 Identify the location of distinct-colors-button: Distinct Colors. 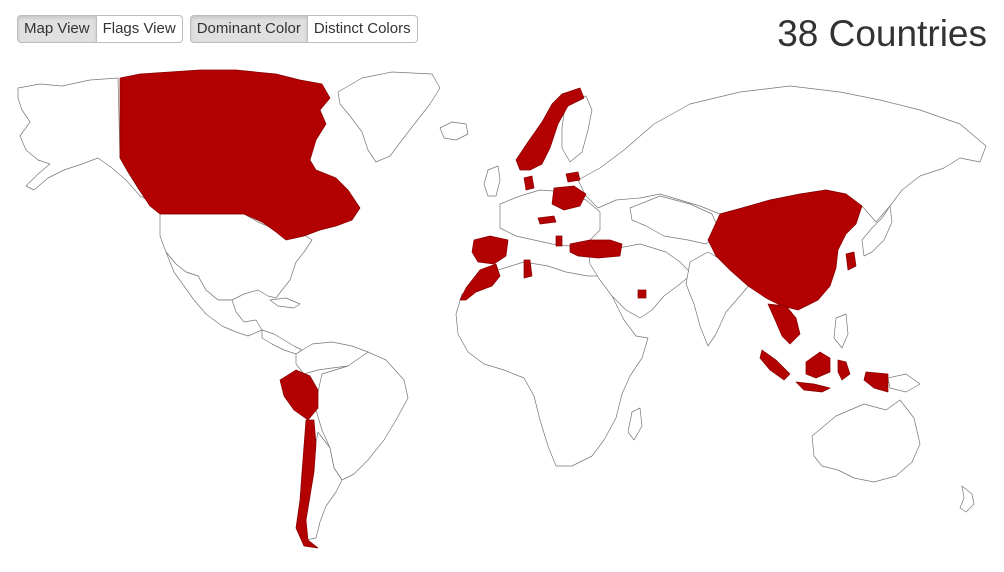
(362, 29).